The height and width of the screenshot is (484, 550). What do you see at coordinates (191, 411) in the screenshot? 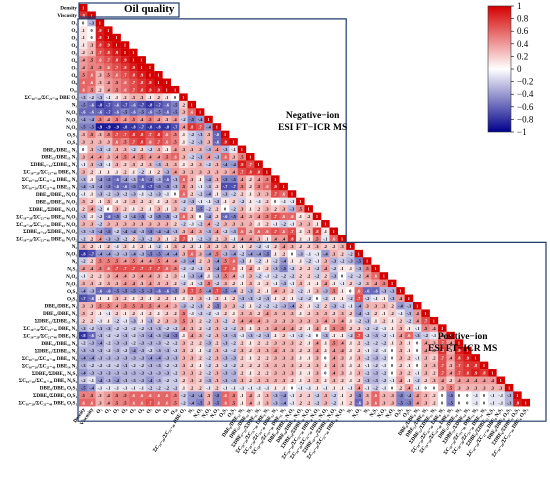
I see `column-label: N₁` at bounding box center [191, 411].